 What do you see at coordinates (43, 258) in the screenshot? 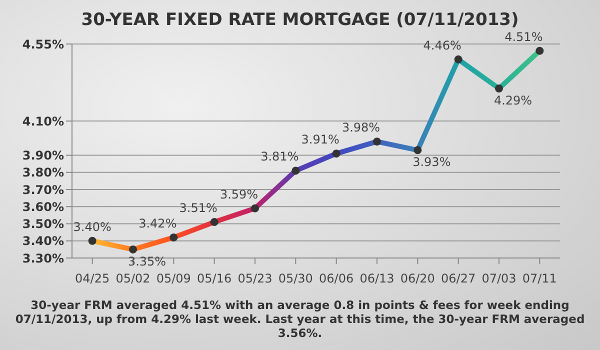
I see `y-tick-label: 3.30%` at bounding box center [43, 258].